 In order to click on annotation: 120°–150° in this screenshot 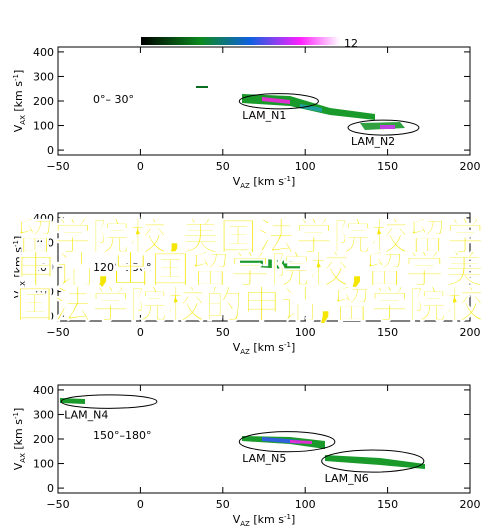, I will do `click(122, 267)`.